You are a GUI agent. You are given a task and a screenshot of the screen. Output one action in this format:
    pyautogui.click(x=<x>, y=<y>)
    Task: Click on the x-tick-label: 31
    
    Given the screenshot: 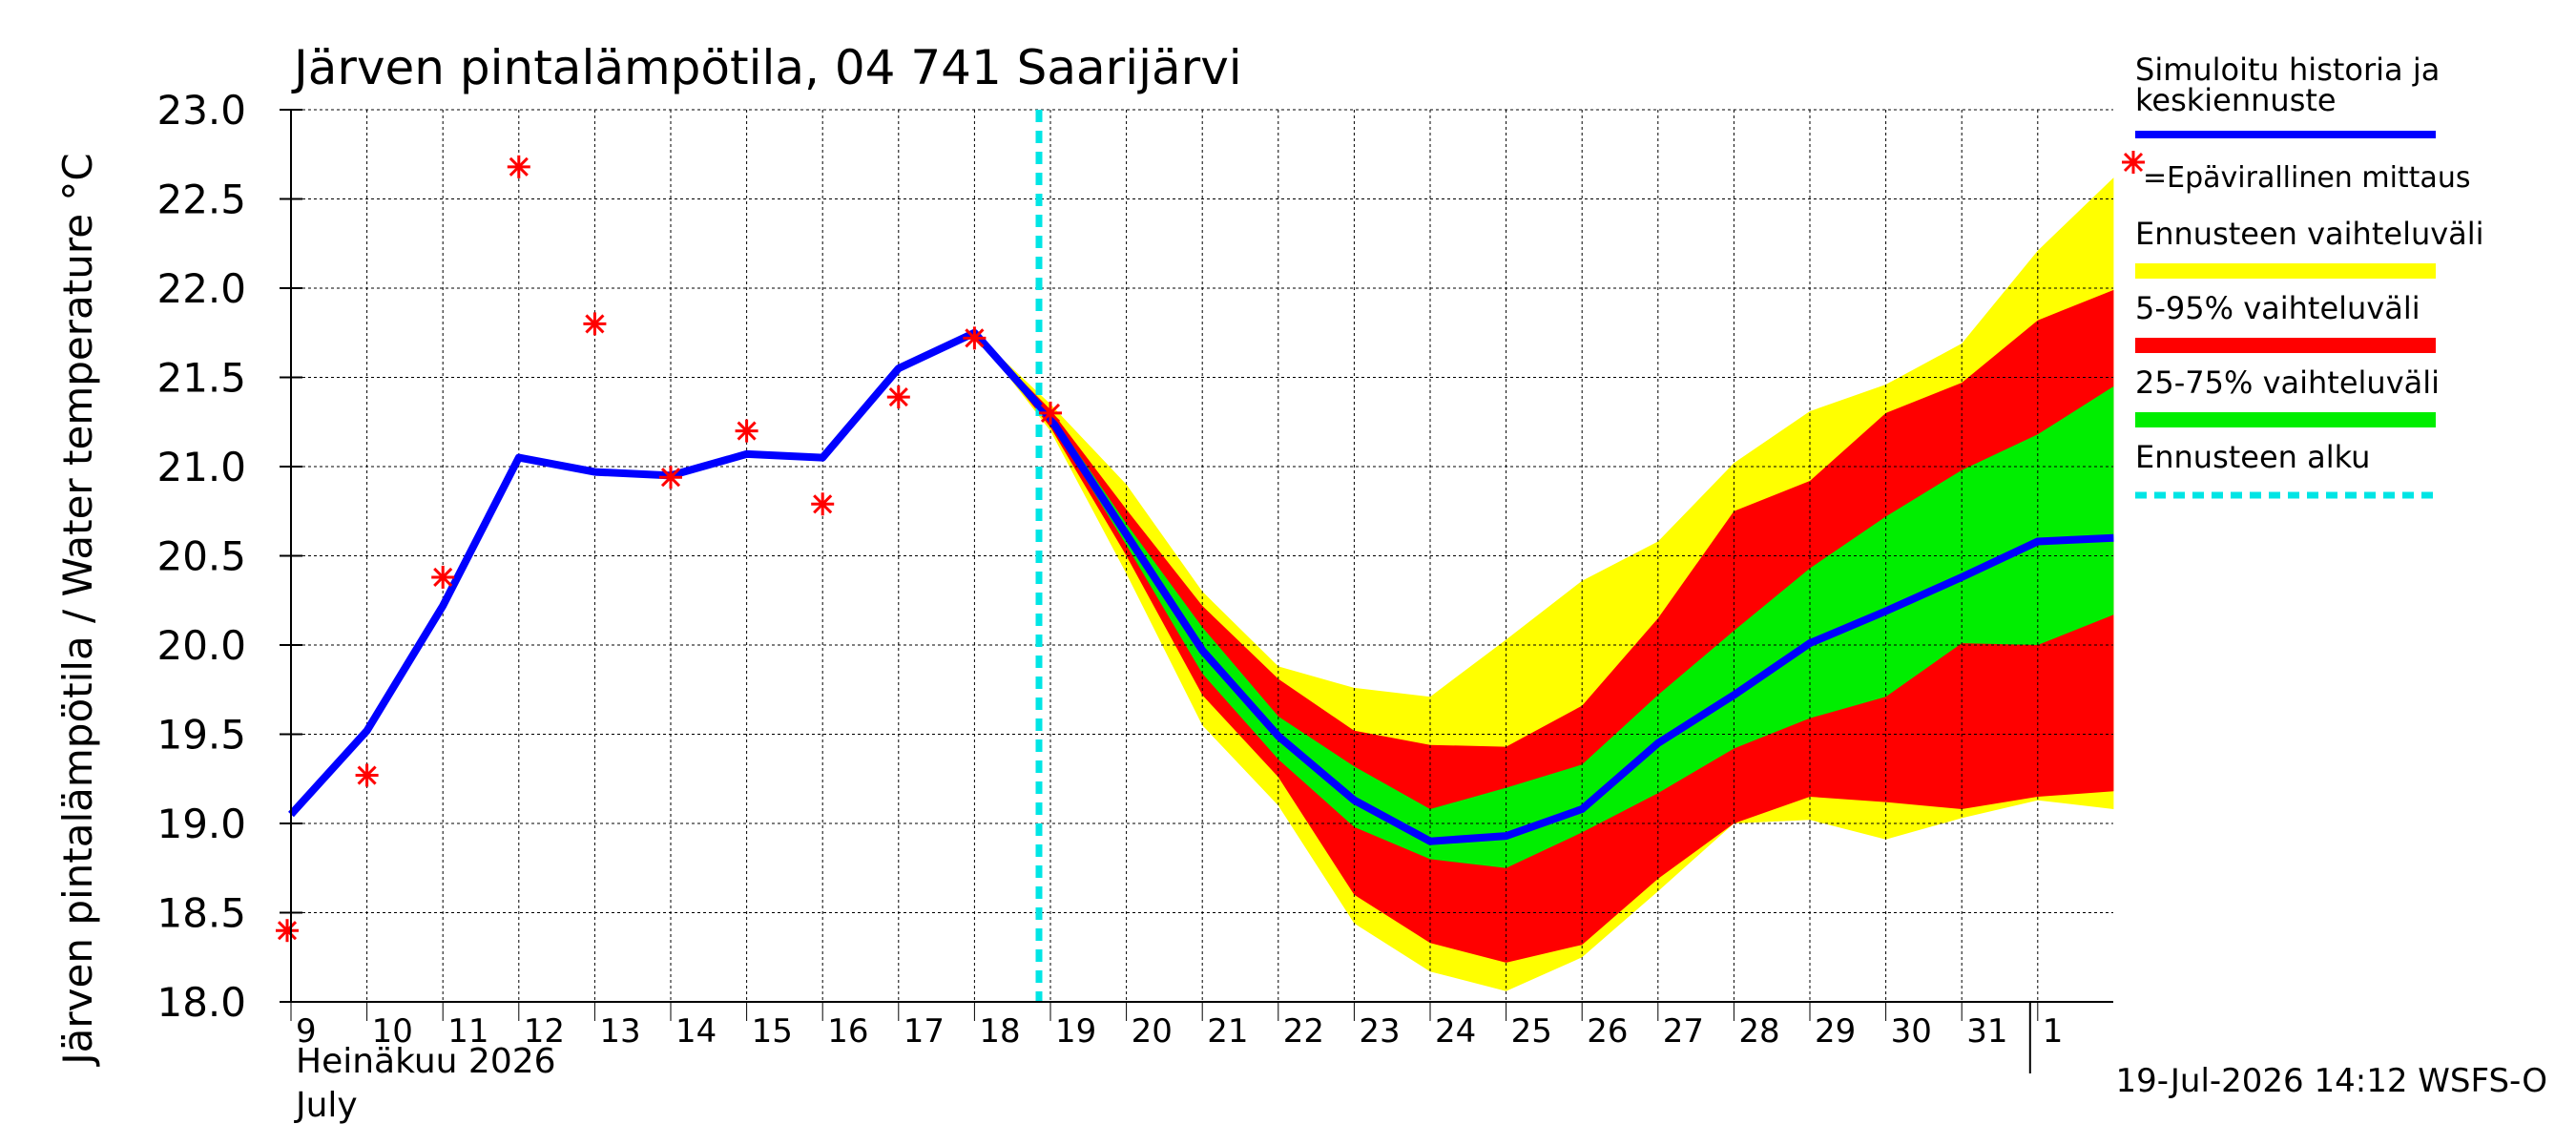 What is the action you would take?
    pyautogui.click(x=1986, y=1031)
    